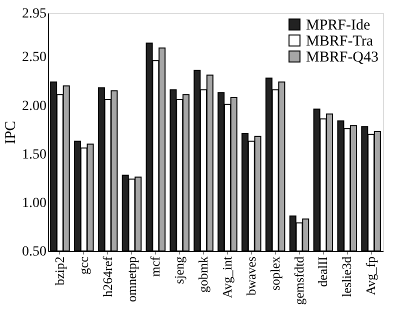  I want to click on x-tick-label: dealII, so click(322, 271).